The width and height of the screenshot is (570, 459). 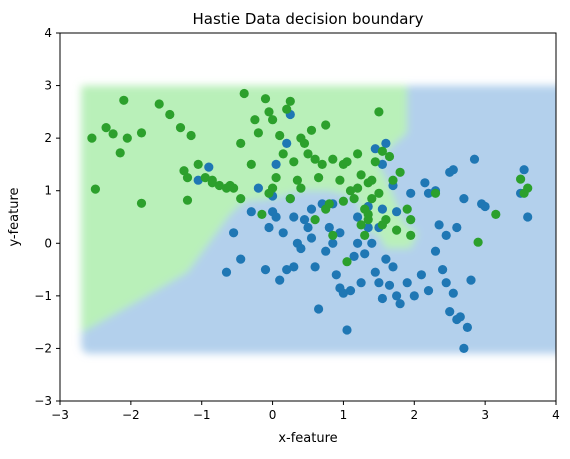 What do you see at coordinates (273, 415) in the screenshot?
I see `x-tick-label: 0` at bounding box center [273, 415].